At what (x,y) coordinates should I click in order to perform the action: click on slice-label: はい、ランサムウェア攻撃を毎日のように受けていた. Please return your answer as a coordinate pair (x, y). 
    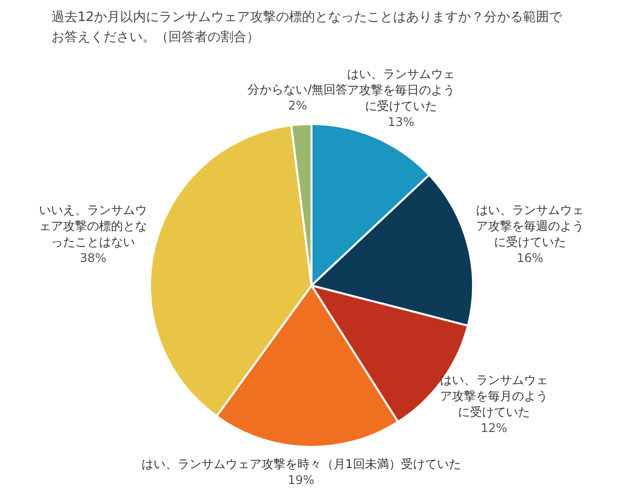
    Looking at the image, I should click on (401, 89).